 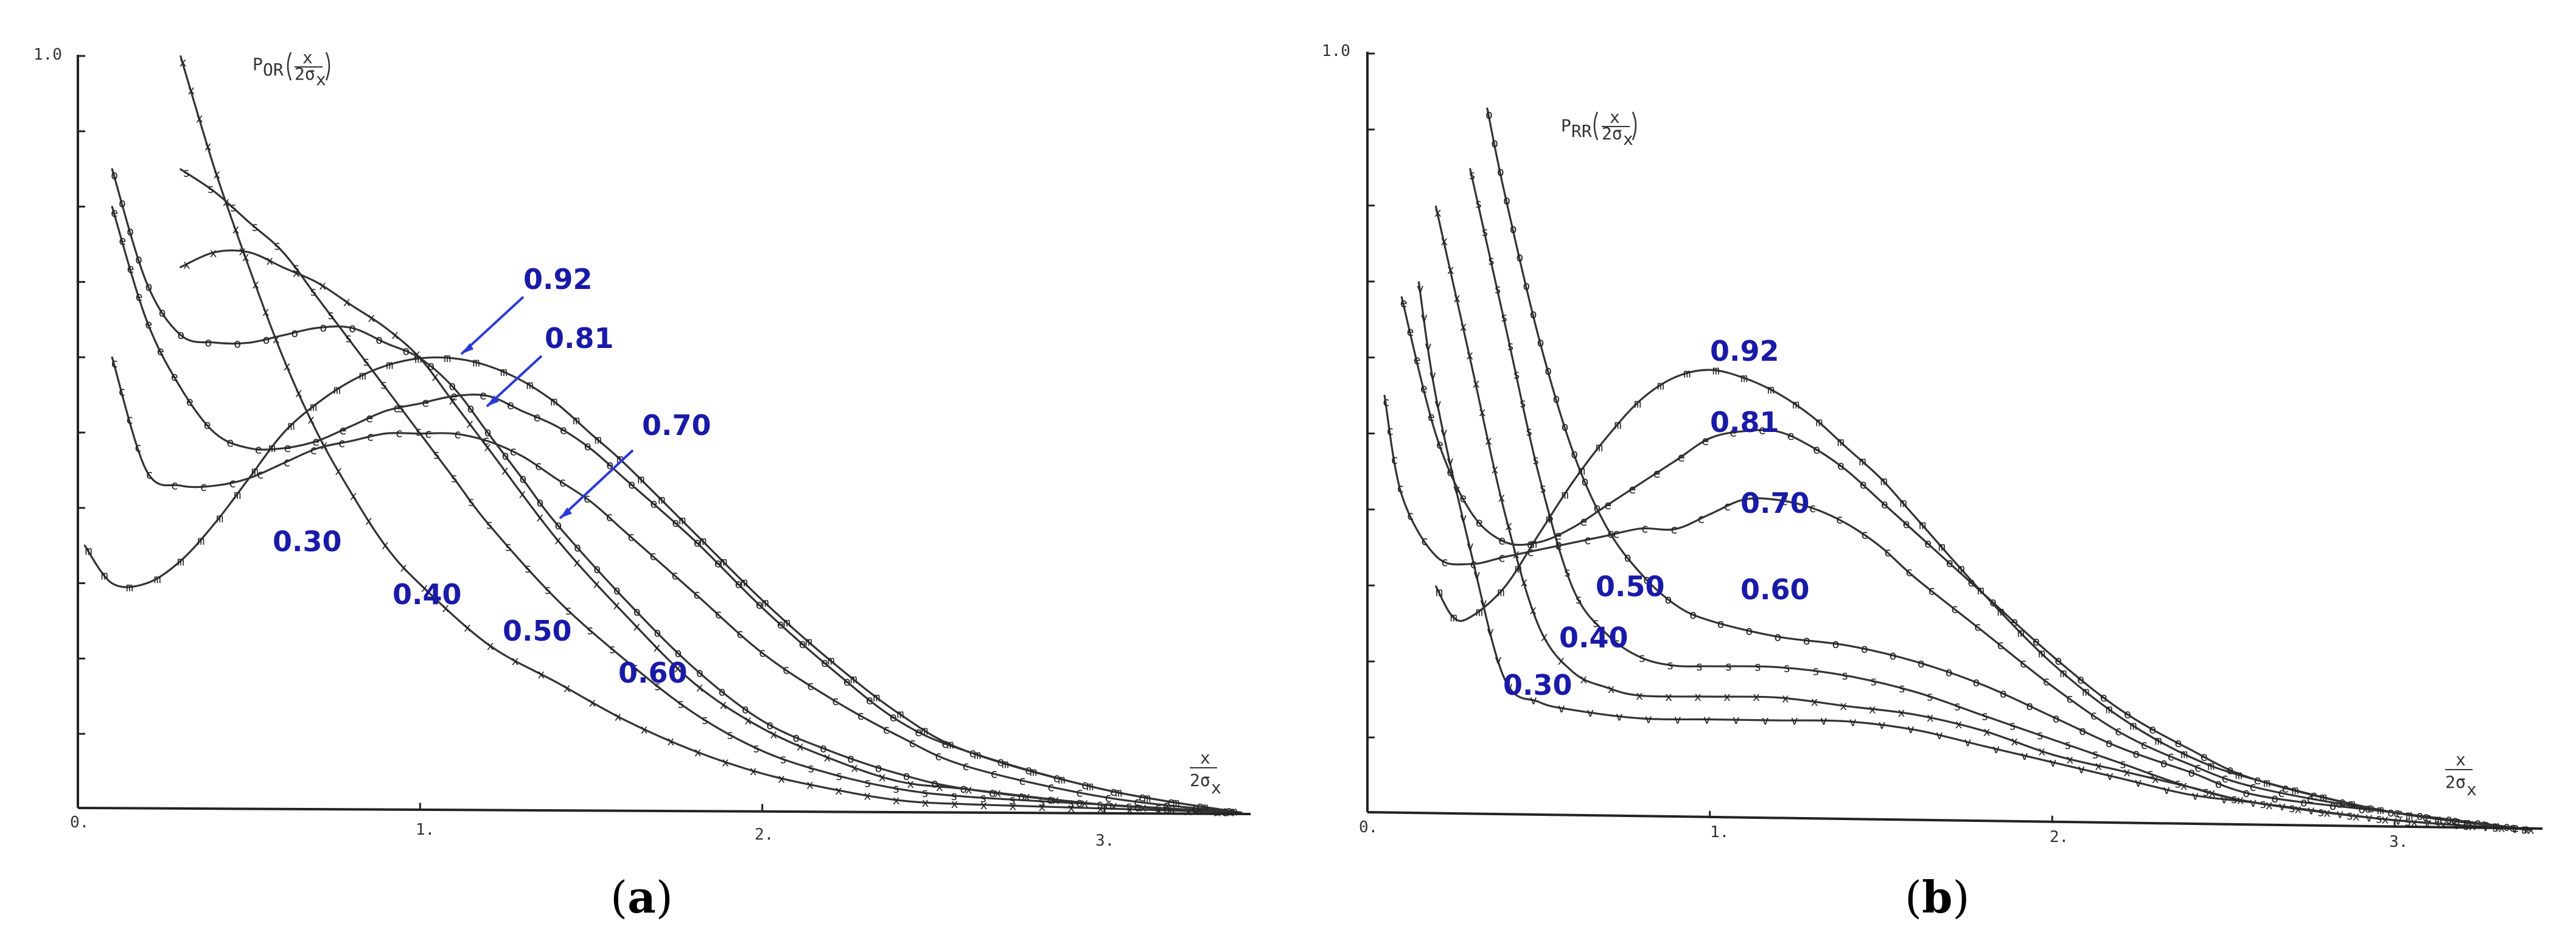 What do you see at coordinates (1615, 117) in the screenshot?
I see `panel-b-ylabel-frac-num: x` at bounding box center [1615, 117].